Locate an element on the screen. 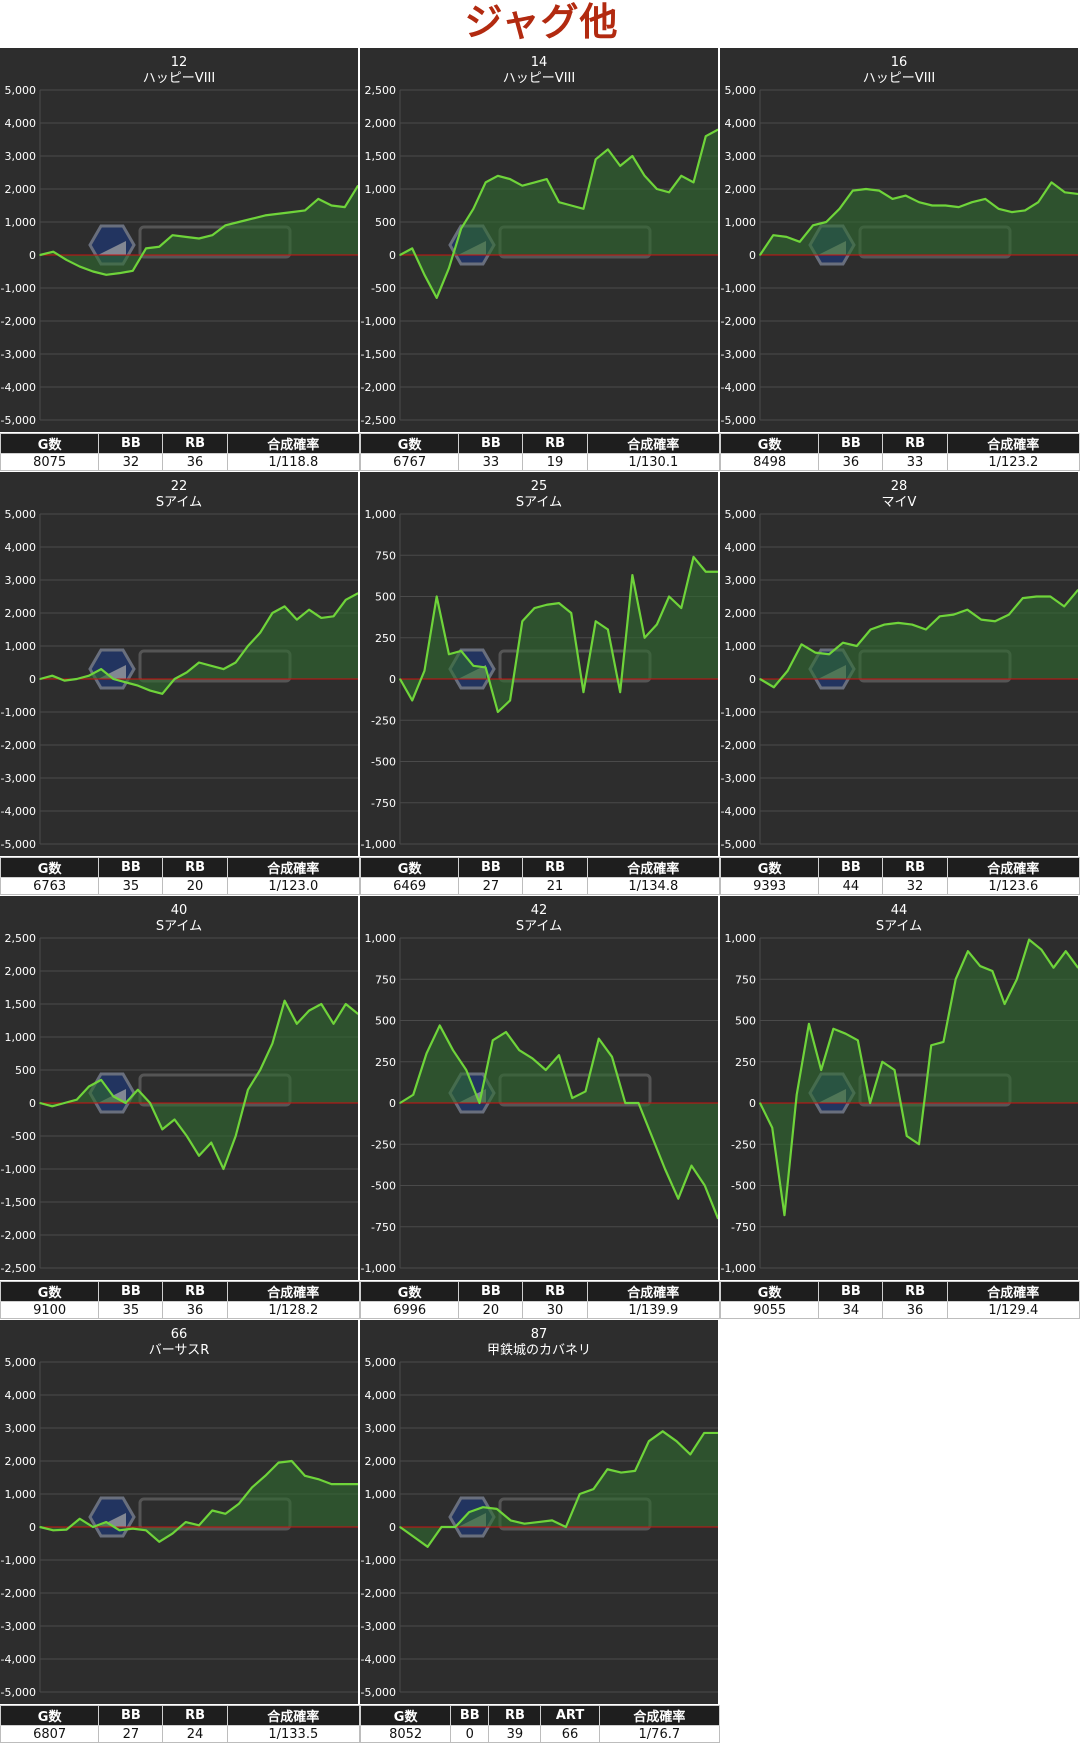  stats-header-cell: BB is located at coordinates (470, 1715).